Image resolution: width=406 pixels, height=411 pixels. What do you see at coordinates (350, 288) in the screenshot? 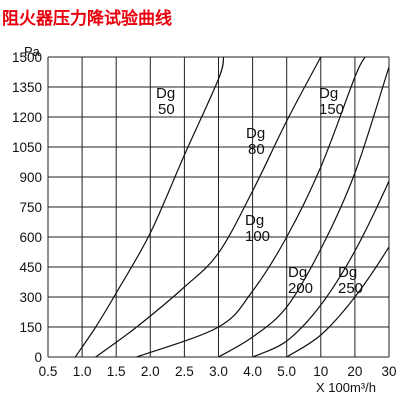
I see `series-label: 250` at bounding box center [350, 288].